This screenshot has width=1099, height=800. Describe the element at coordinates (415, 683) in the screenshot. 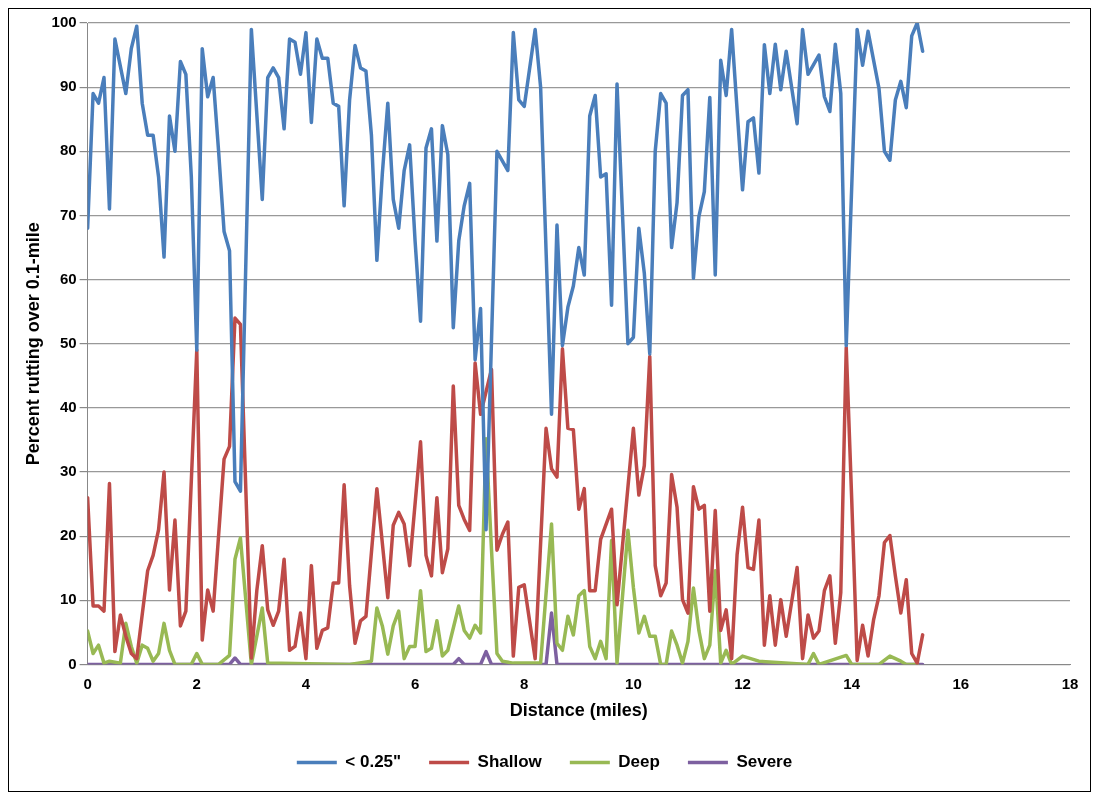

I see `x-tick-label: 6` at that location.